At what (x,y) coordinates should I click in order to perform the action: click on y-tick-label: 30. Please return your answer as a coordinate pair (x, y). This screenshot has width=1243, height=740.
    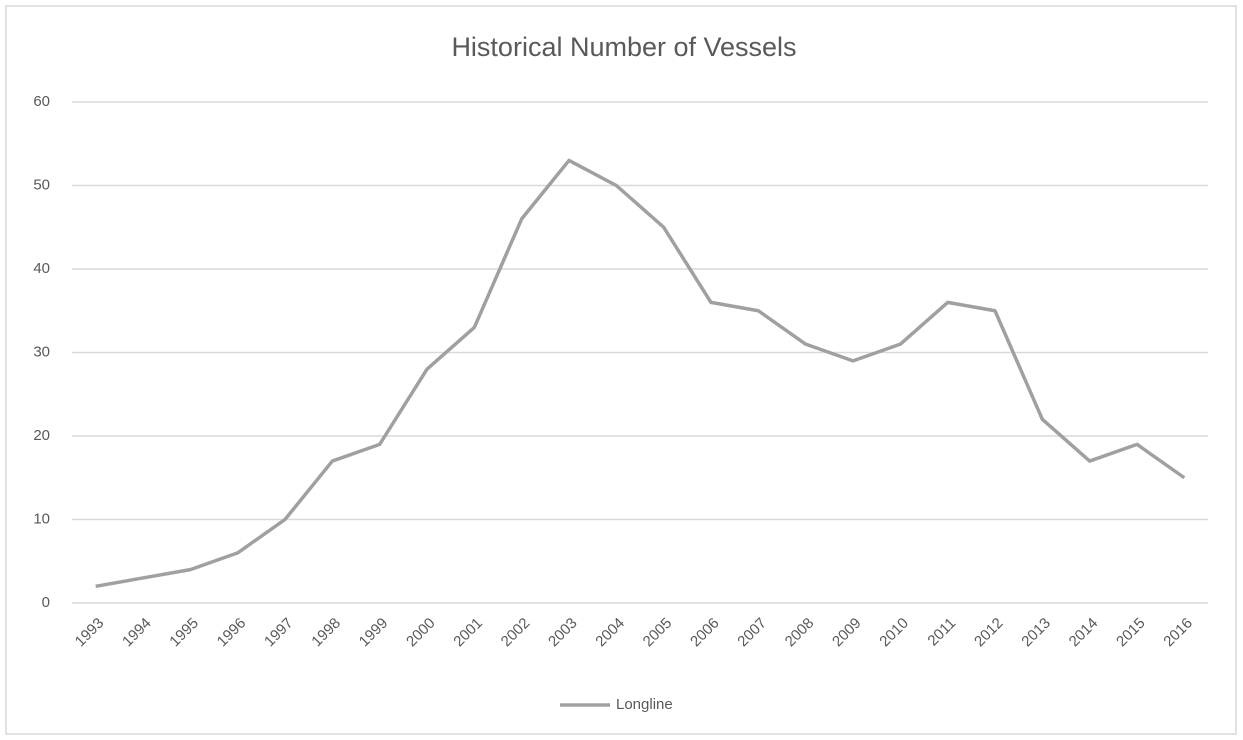
    Looking at the image, I should click on (41, 351).